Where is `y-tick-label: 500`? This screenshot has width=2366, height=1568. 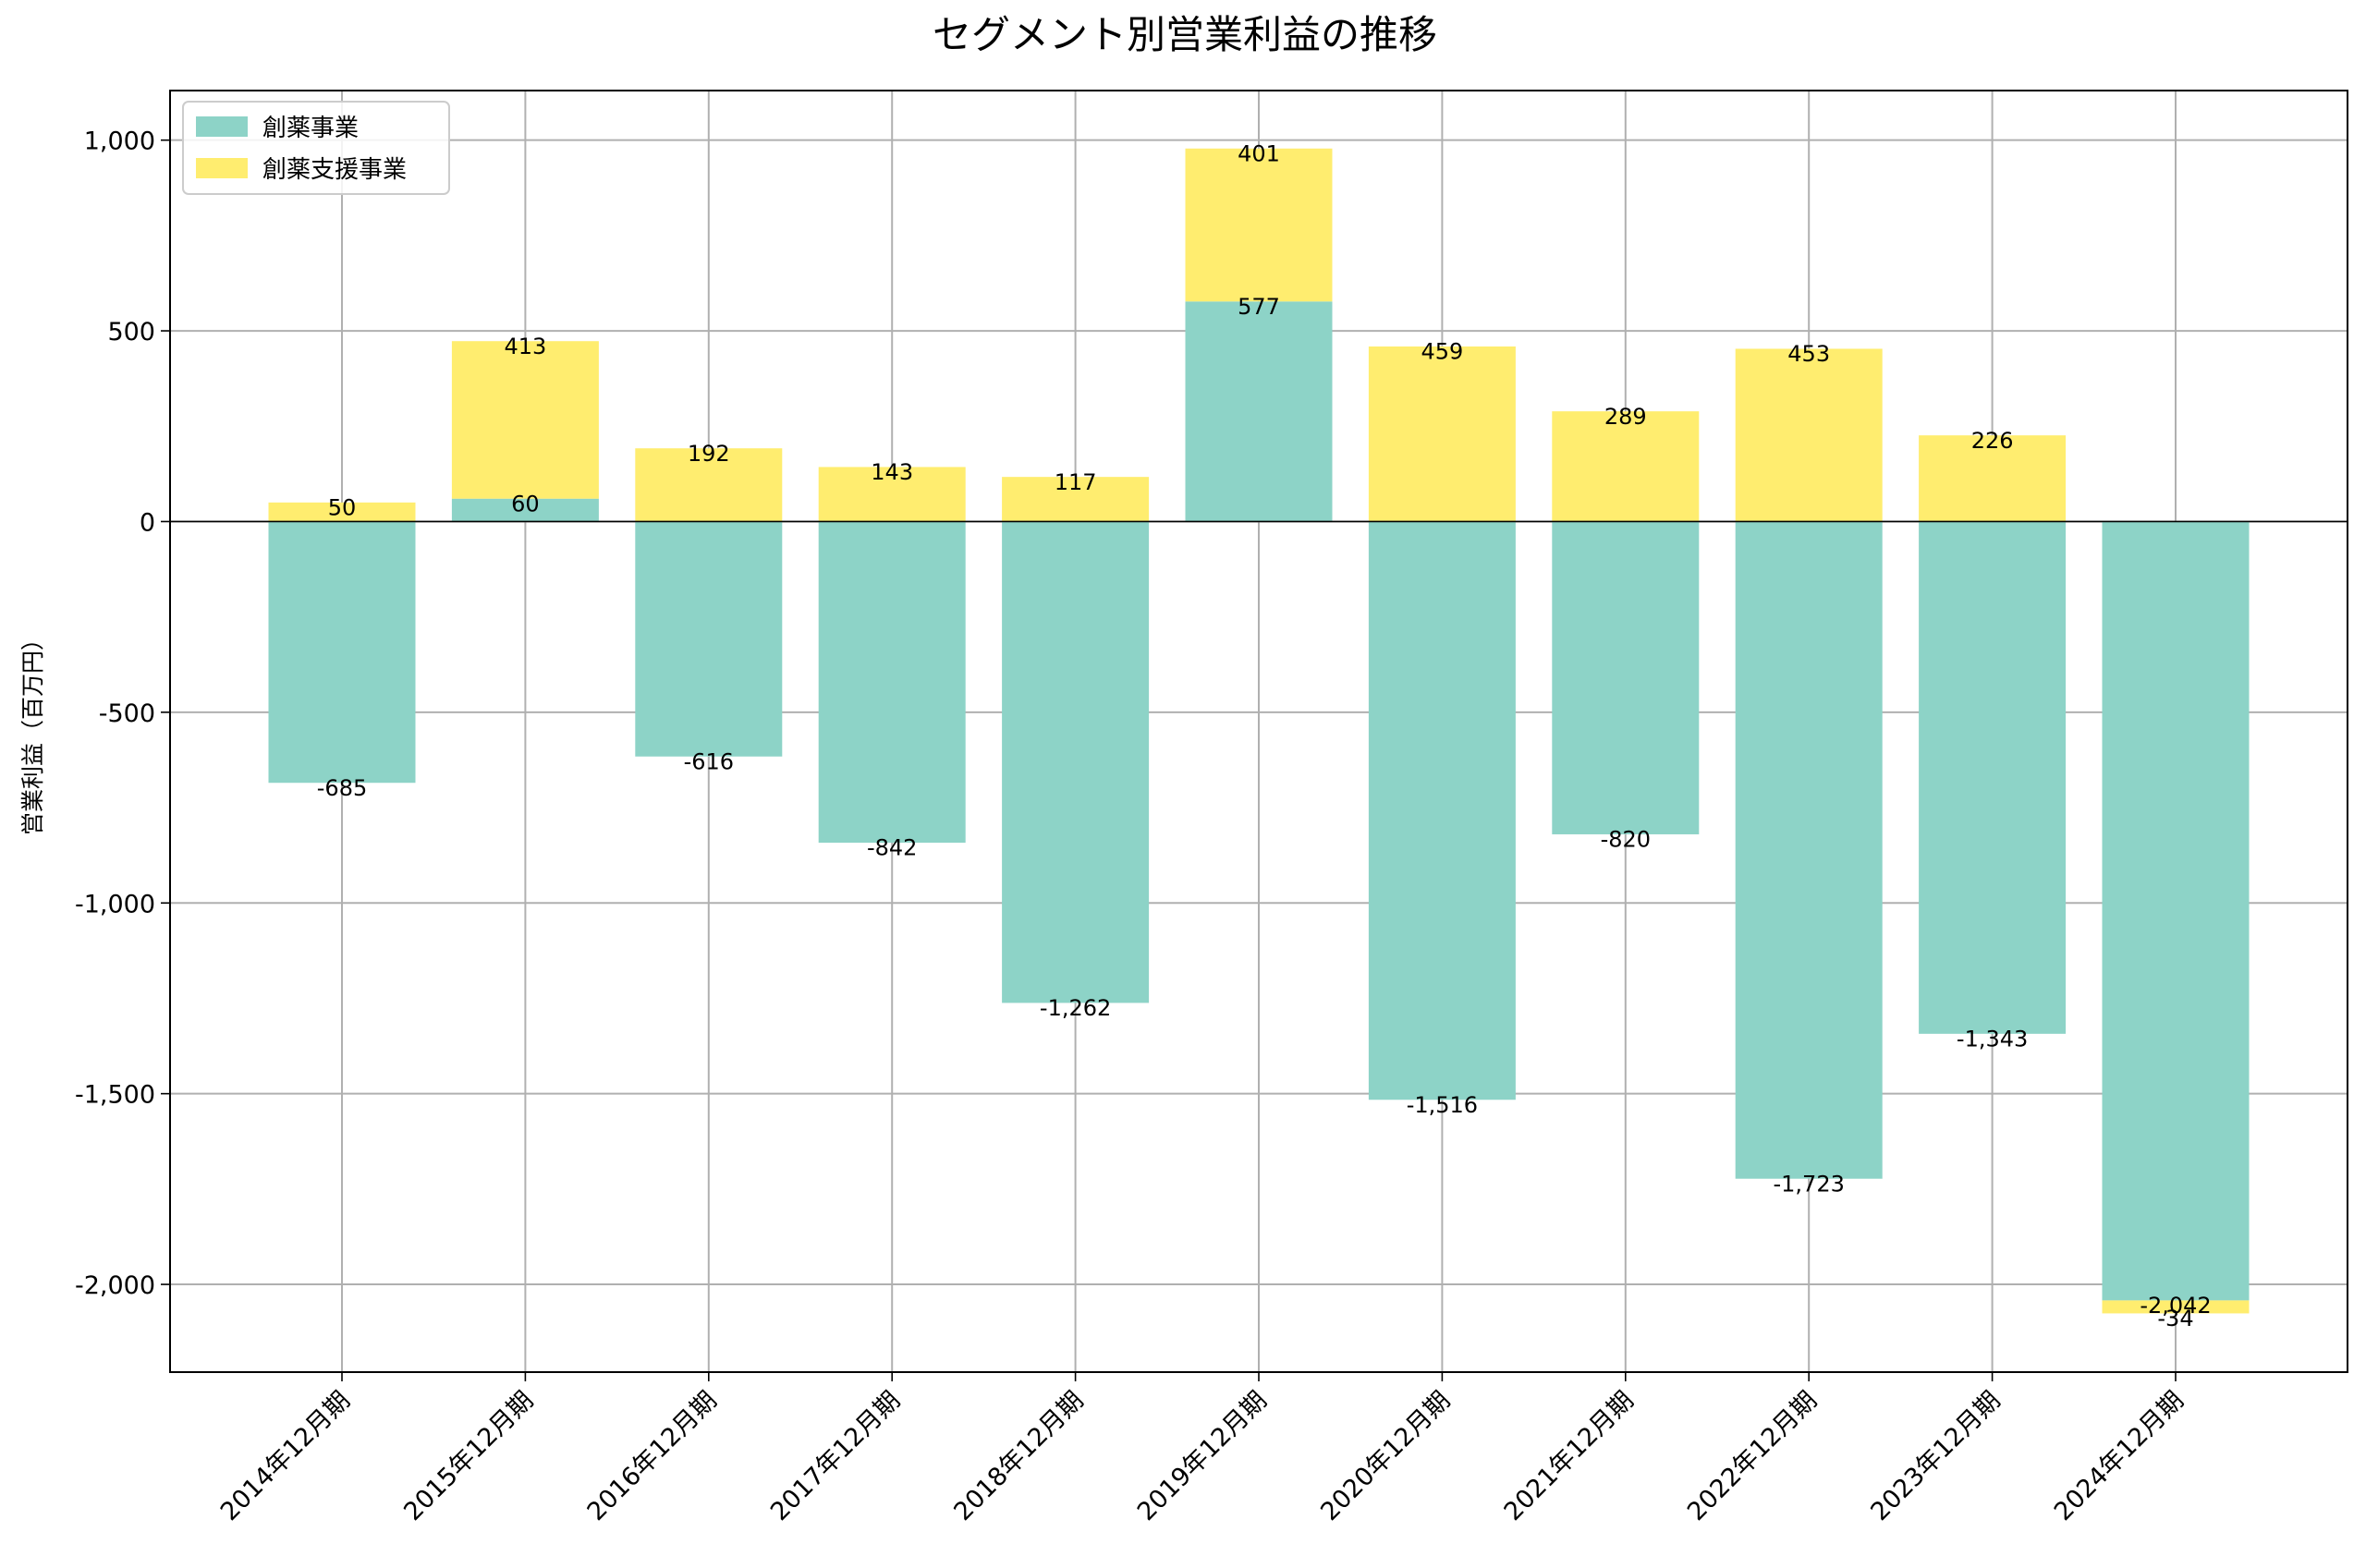 y-tick-label: 500 is located at coordinates (131, 332).